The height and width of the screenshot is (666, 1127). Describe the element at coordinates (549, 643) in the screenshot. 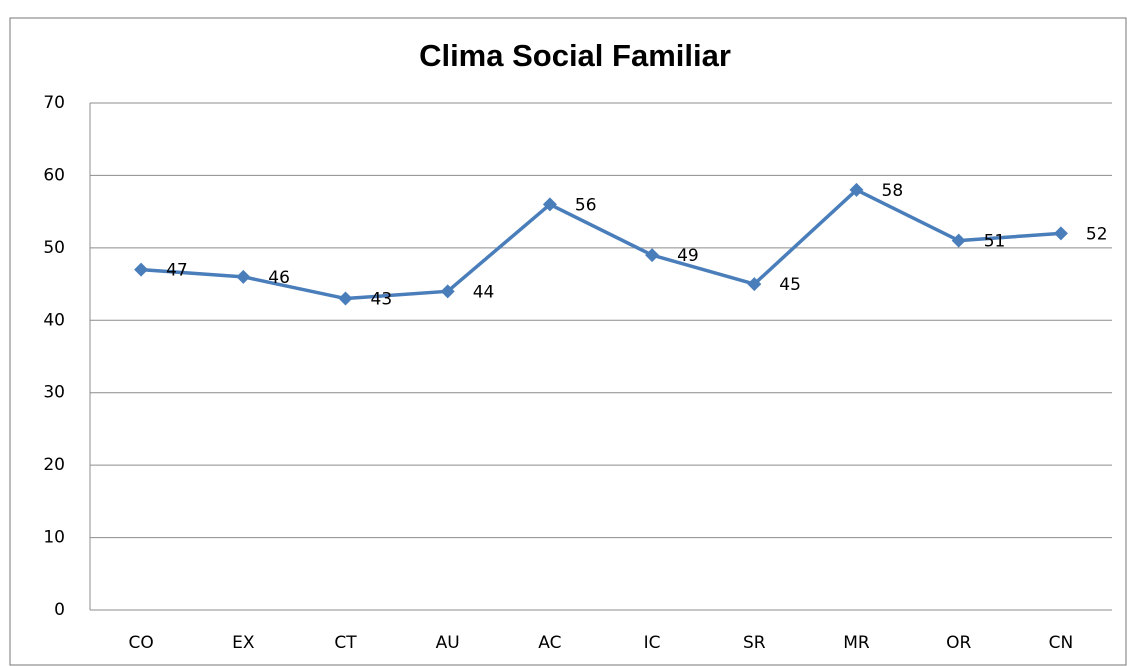

I see `x-tick-label: AC` at that location.